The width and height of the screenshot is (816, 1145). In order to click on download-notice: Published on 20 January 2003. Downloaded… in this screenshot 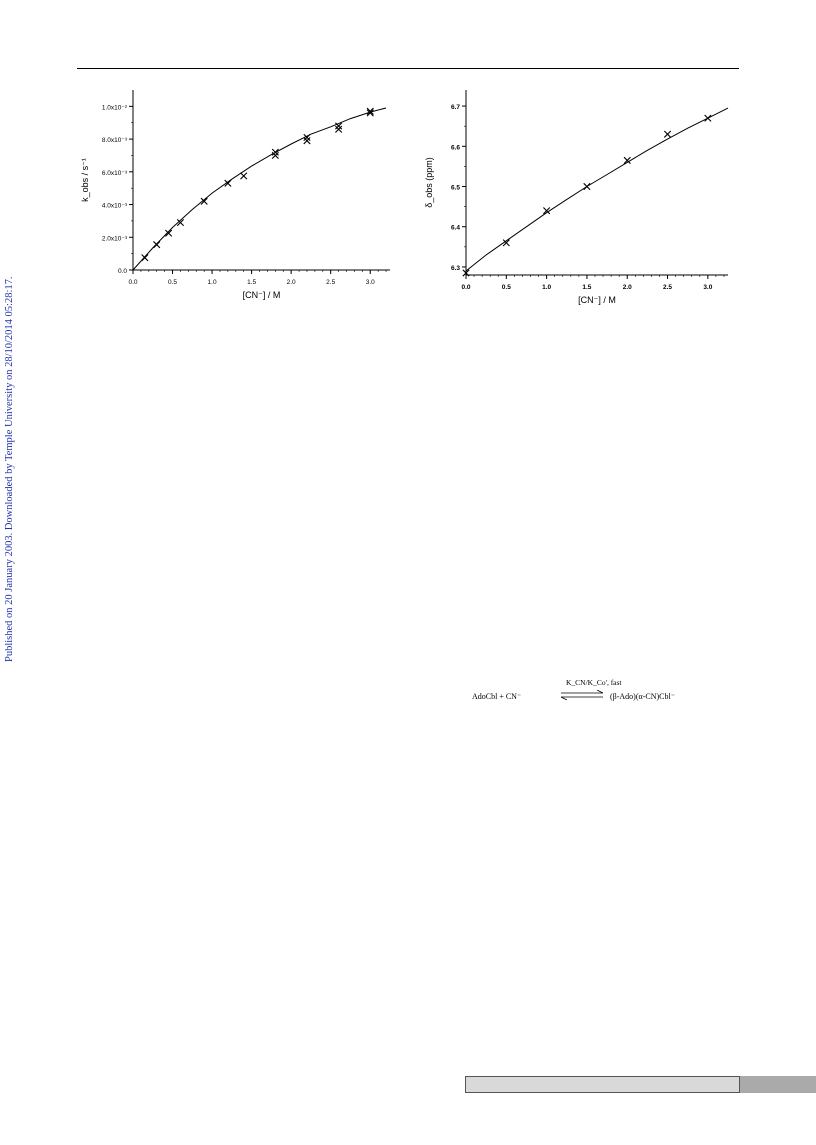, I will do `click(9, 469)`.